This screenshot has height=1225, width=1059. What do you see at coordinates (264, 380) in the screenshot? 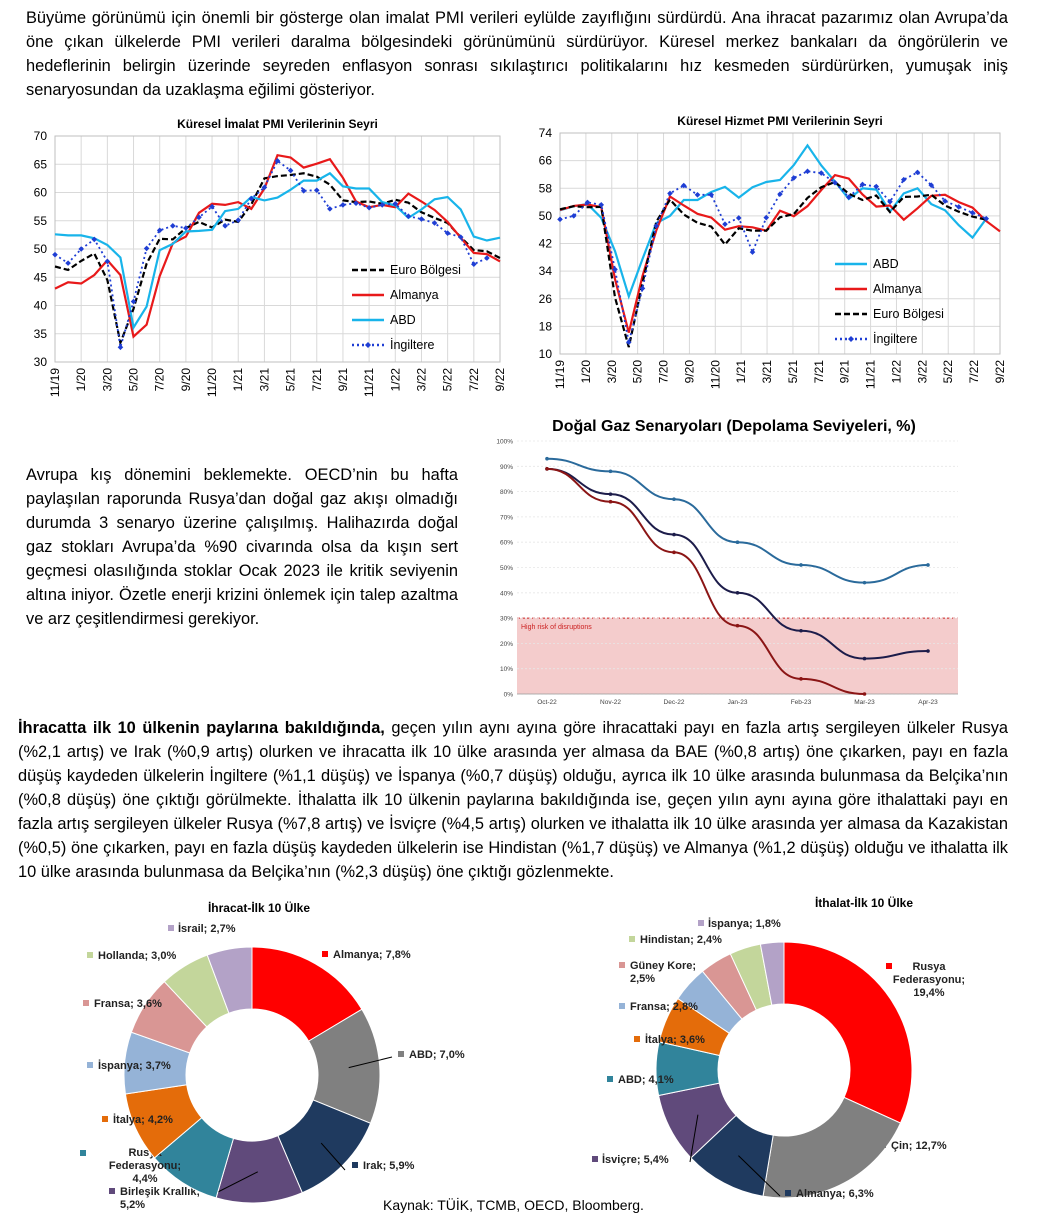
I see `x-tick-label: 3/21` at bounding box center [264, 380].